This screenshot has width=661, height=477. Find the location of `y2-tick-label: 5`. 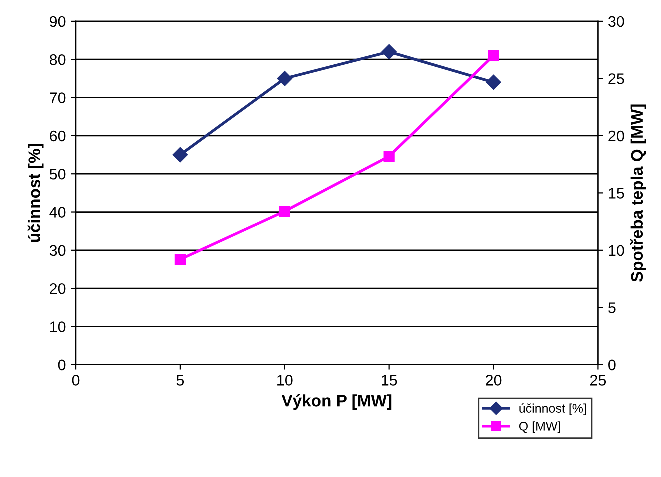

y2-tick-label: 5 is located at coordinates (612, 308).